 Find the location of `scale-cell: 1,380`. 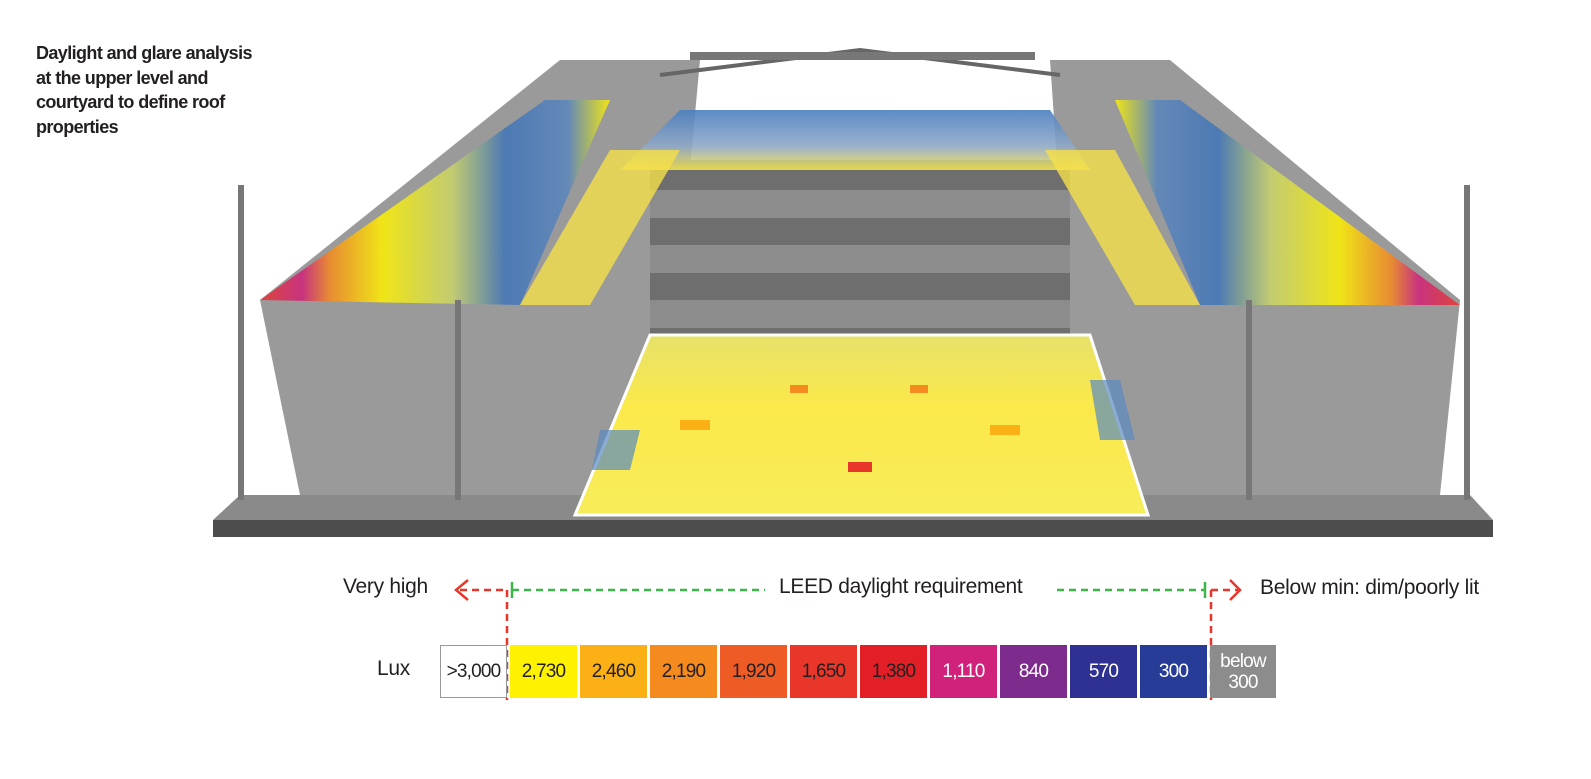

scale-cell: 1,380 is located at coordinates (893, 671).